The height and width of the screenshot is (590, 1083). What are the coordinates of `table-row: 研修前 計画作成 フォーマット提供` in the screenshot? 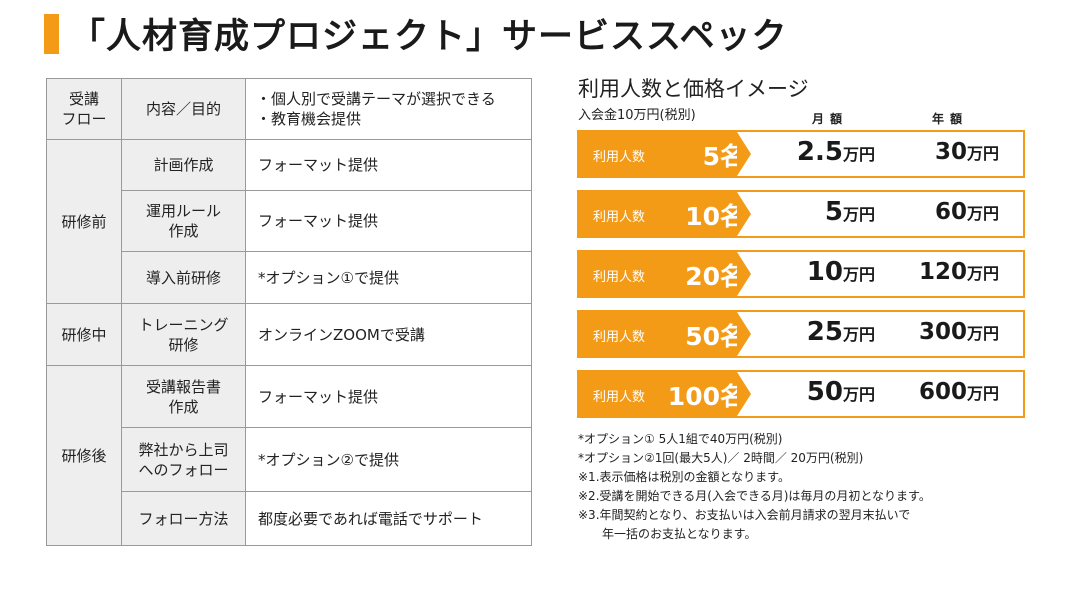 It's located at (289, 221).